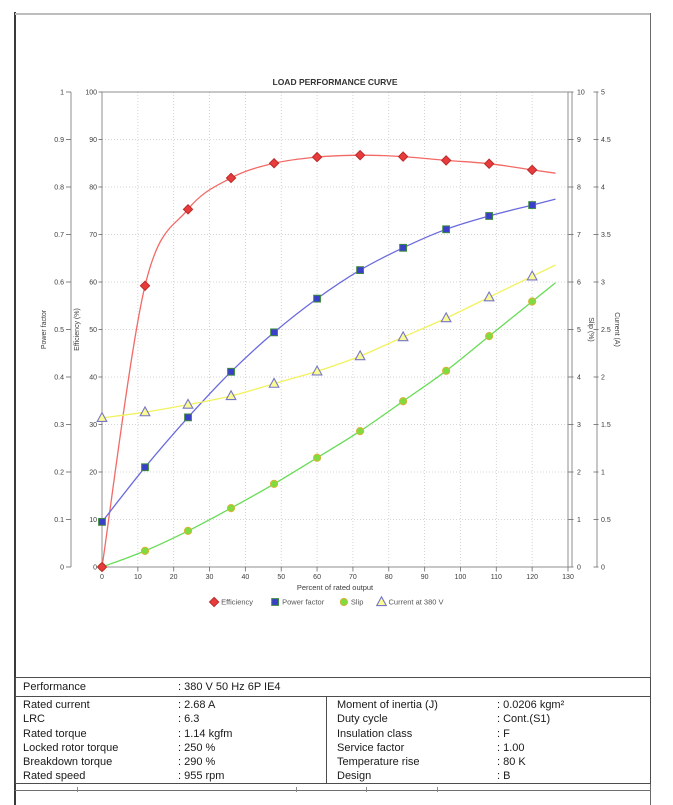 Image resolution: width=673 pixels, height=805 pixels. Describe the element at coordinates (59, 283) in the screenshot. I see `tick-label: 0.6` at that location.